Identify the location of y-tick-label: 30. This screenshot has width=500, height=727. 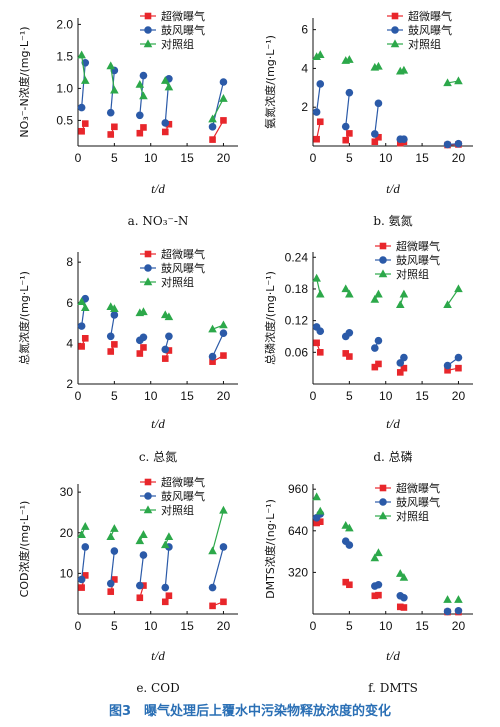
(67, 492).